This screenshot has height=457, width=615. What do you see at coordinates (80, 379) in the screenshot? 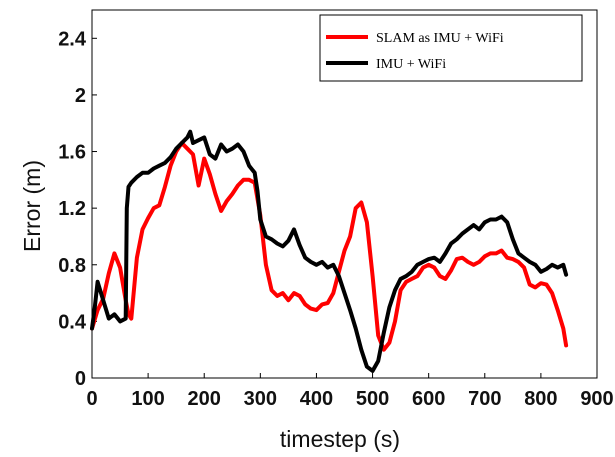
I see `y-tick-label: 0` at bounding box center [80, 379].